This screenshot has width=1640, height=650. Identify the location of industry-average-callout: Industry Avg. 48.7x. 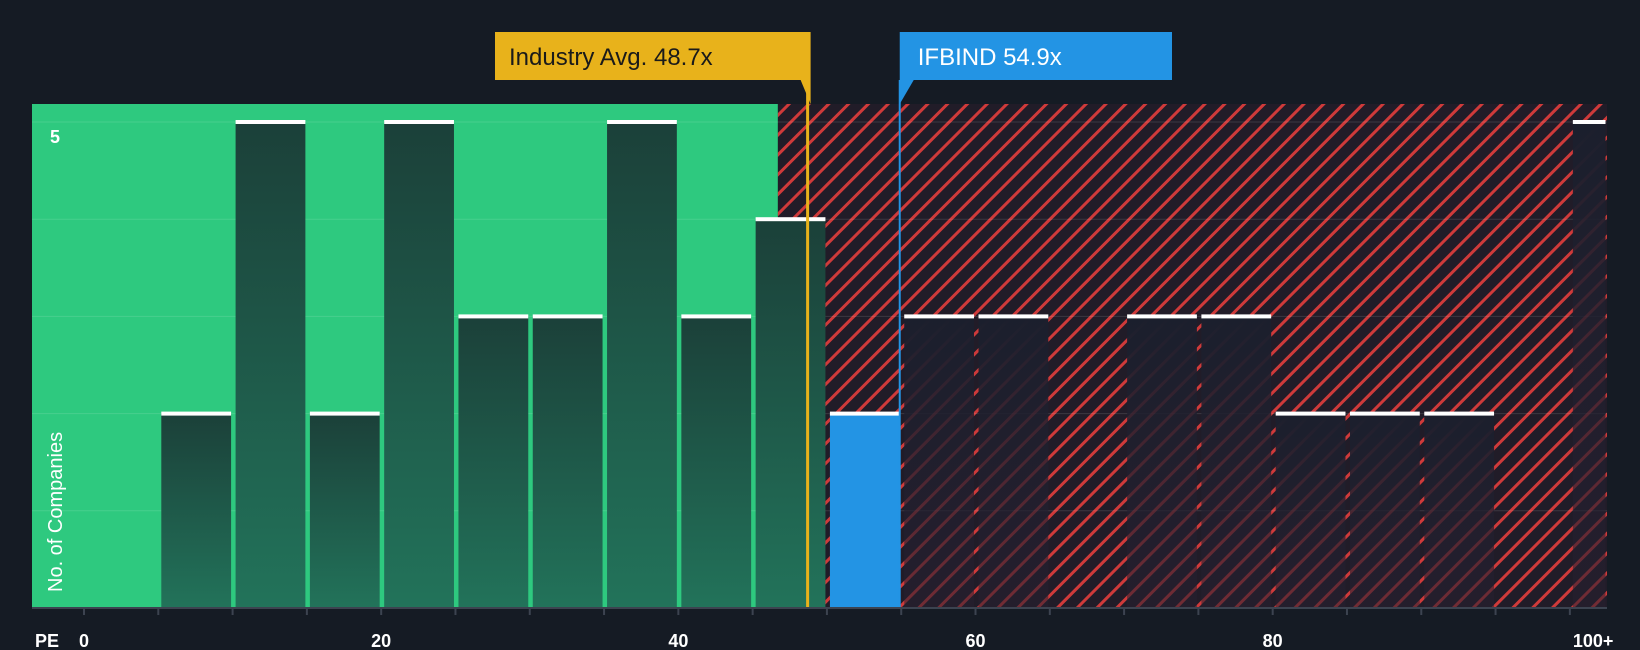
(653, 68).